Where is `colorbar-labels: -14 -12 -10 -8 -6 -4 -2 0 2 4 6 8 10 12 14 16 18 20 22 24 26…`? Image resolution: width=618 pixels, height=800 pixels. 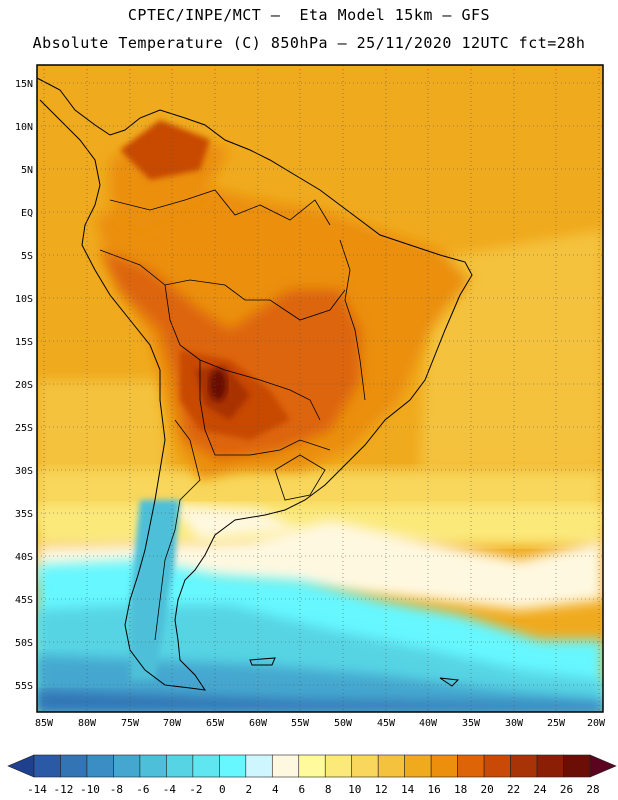 colorbar-labels: -14 -12 -10 -8 -6 -4 -2 0 2 4 6 8 10 12 14 16 18 20 22 24 26… is located at coordinates (313, 789).